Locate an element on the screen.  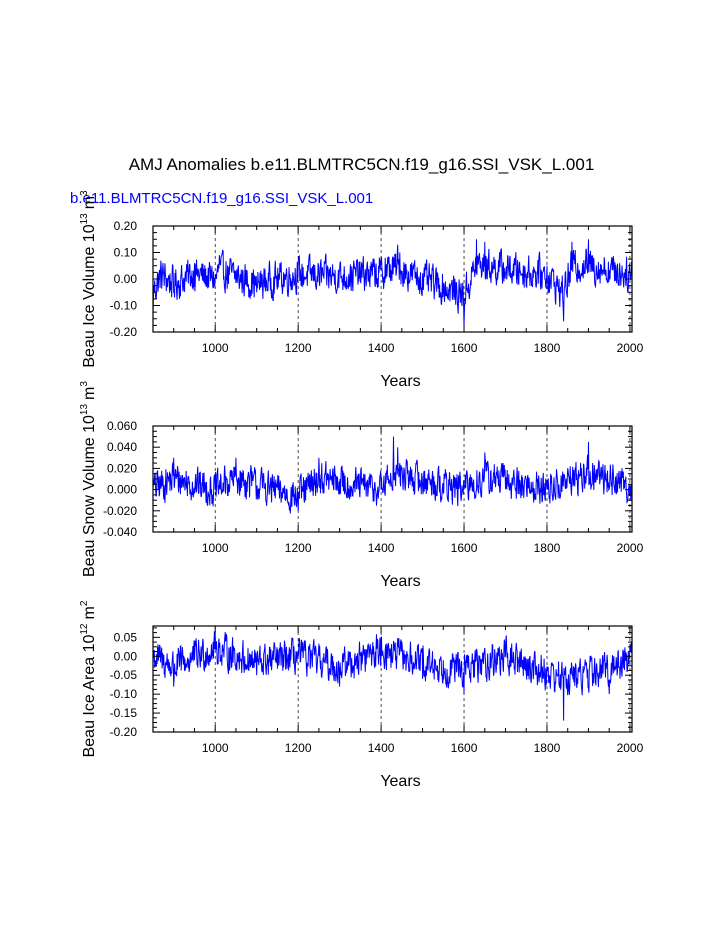
y-axis-label: Beau Ice Area 1012m2 is located at coordinates (88, 678).